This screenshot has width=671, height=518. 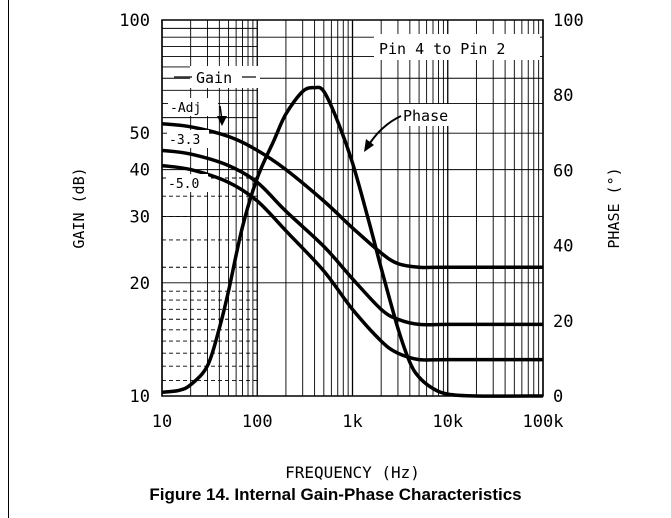 I want to click on gain-label-background, so click(x=225, y=77).